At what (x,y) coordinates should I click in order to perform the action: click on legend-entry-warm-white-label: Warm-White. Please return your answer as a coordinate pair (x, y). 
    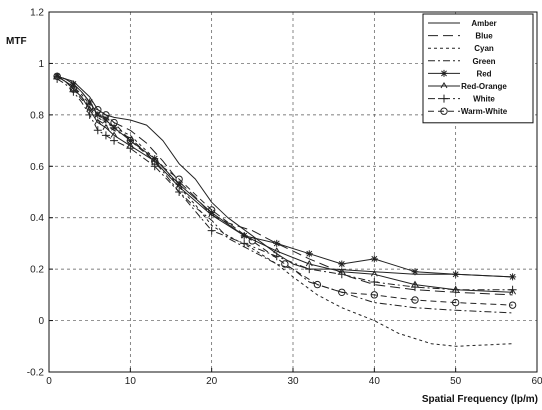
    Looking at the image, I should click on (484, 111).